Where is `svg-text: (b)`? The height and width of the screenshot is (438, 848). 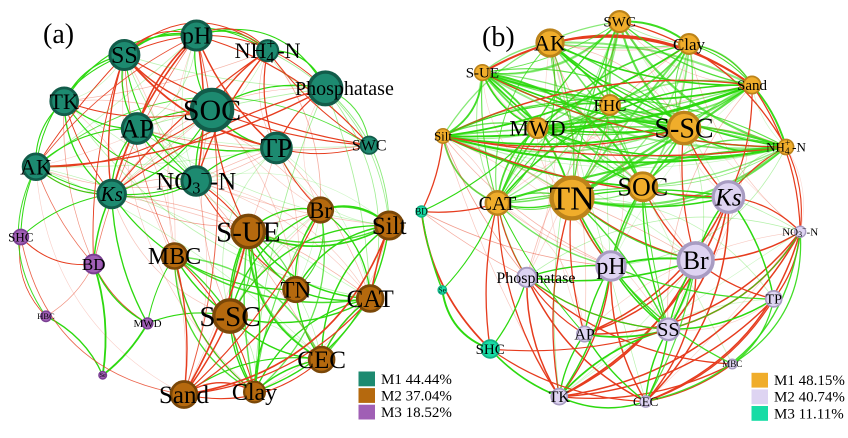 svg-text: (b) is located at coordinates (498, 37).